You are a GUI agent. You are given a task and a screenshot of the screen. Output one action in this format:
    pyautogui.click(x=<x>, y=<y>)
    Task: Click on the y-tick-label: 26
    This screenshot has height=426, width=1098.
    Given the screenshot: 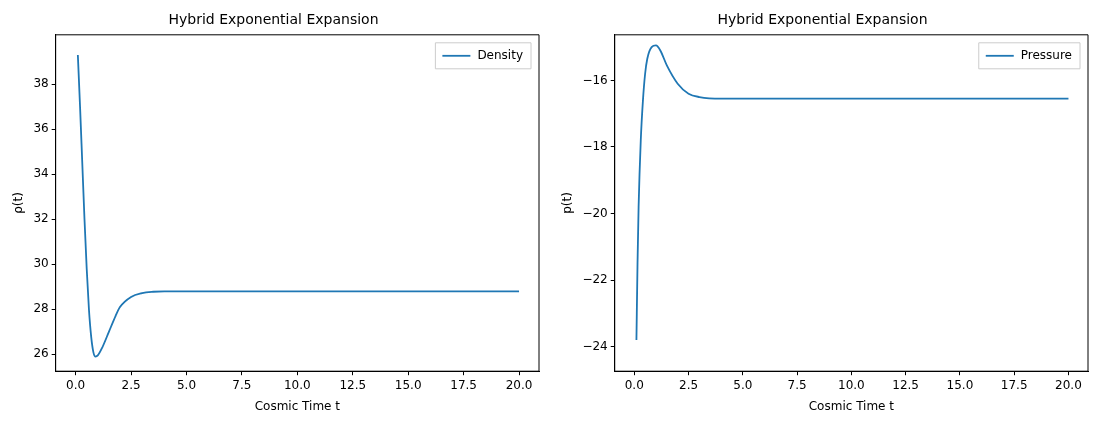 What is the action you would take?
    pyautogui.click(x=41, y=353)
    